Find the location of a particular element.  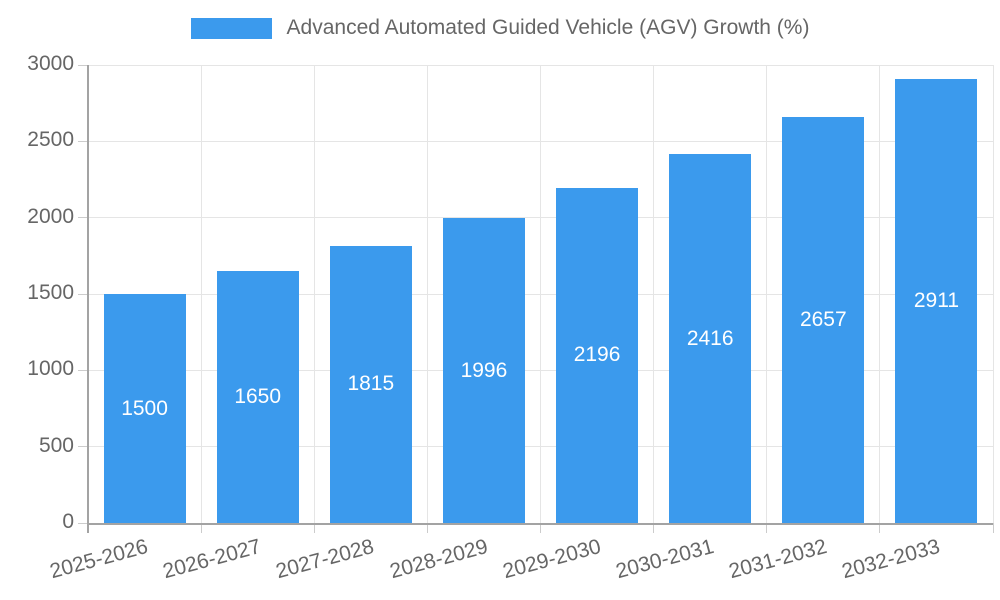

y-tick-label: 0 is located at coordinates (68, 521).